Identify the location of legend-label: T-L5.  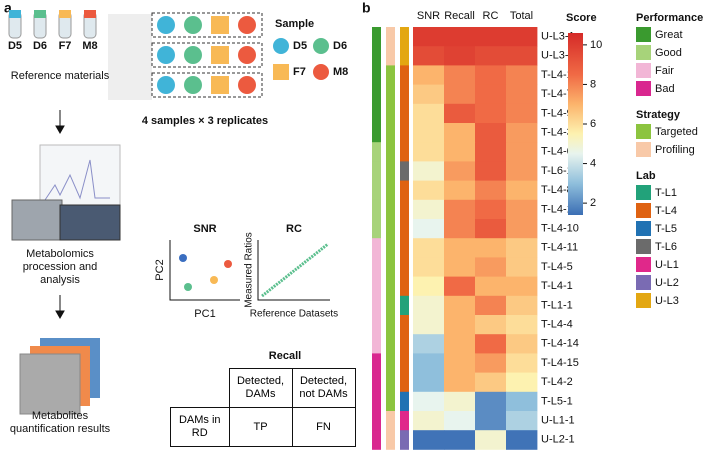
(666, 229).